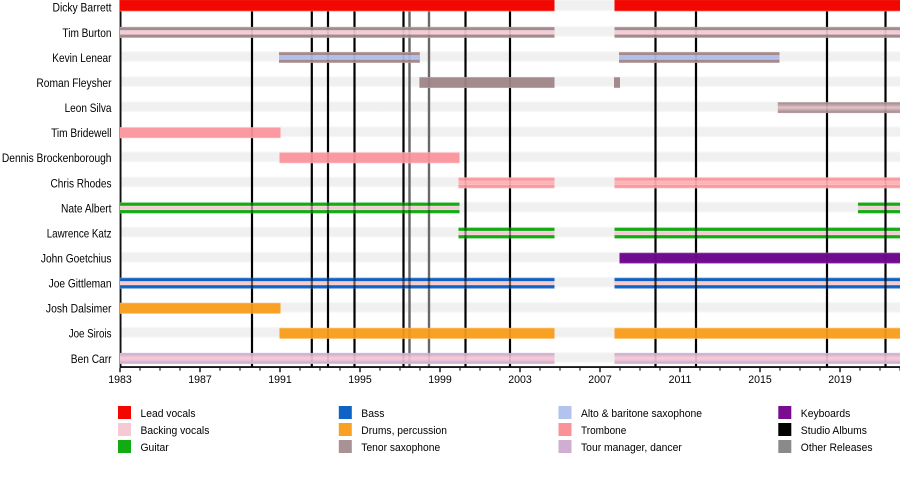 This screenshot has width=900, height=484. Describe the element at coordinates (631, 448) in the screenshot. I see `svg-text: Tour manager, dancer` at that location.